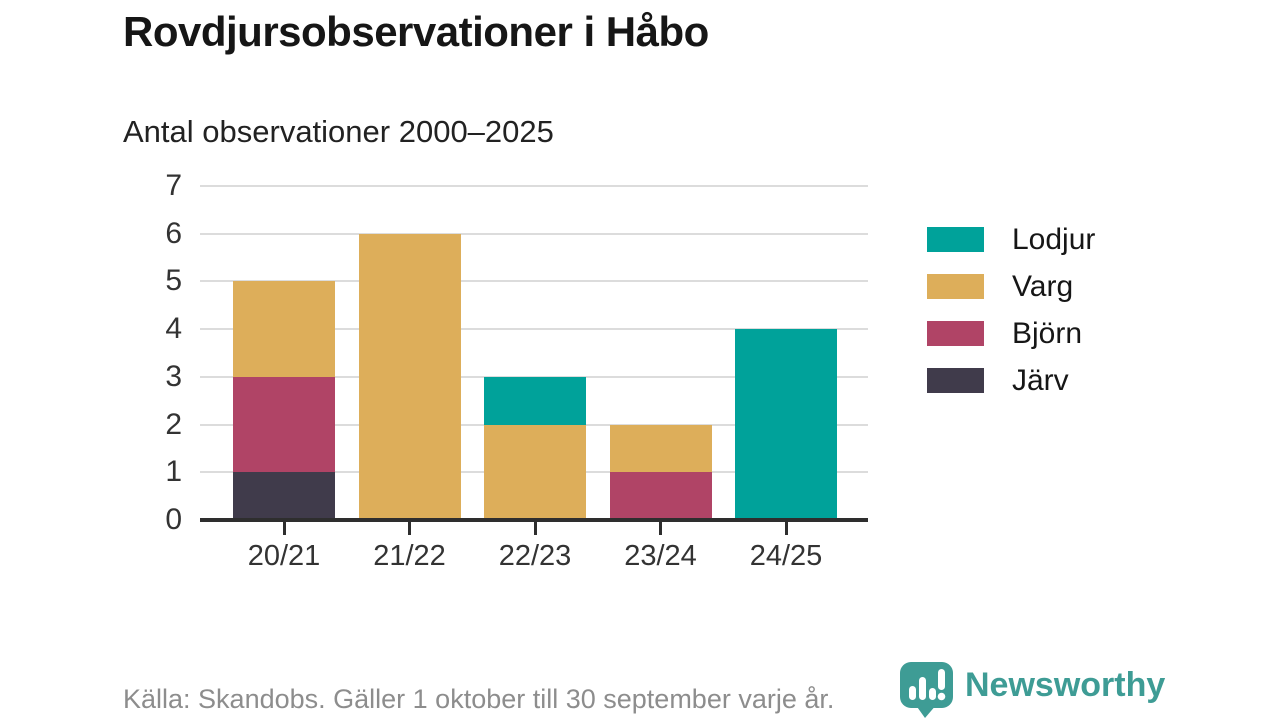 This screenshot has height=720, width=1280. What do you see at coordinates (926, 690) in the screenshot?
I see `bar-chart-speech-bubble-icon` at bounding box center [926, 690].